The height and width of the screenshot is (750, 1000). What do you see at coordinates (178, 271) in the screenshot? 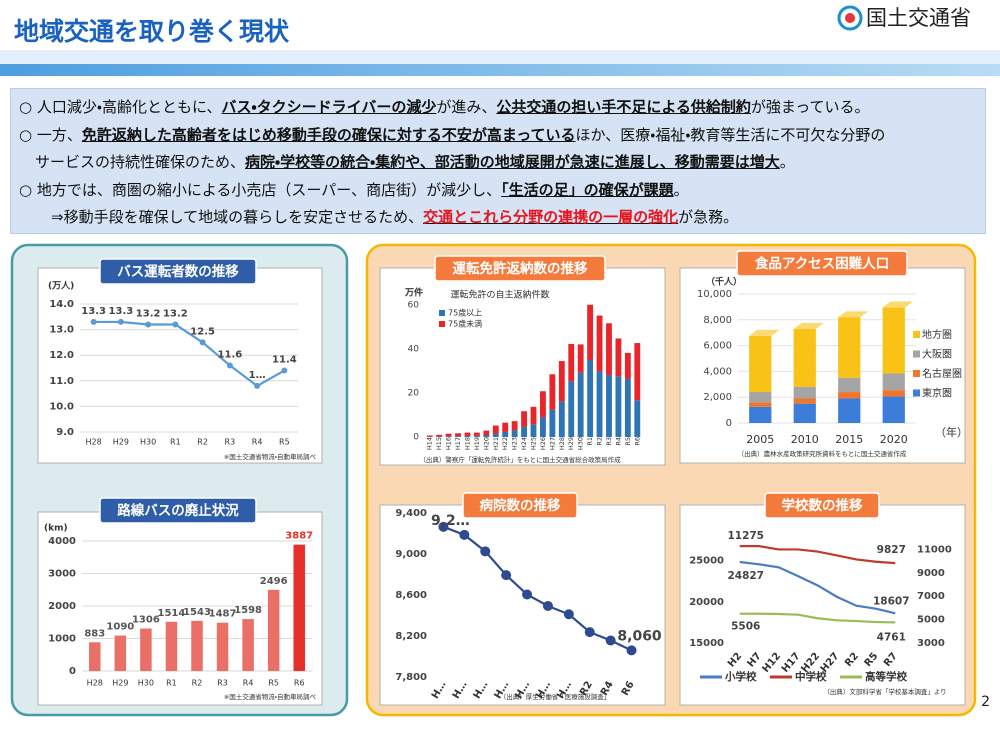
I see `chart-title-badge` at bounding box center [178, 271].